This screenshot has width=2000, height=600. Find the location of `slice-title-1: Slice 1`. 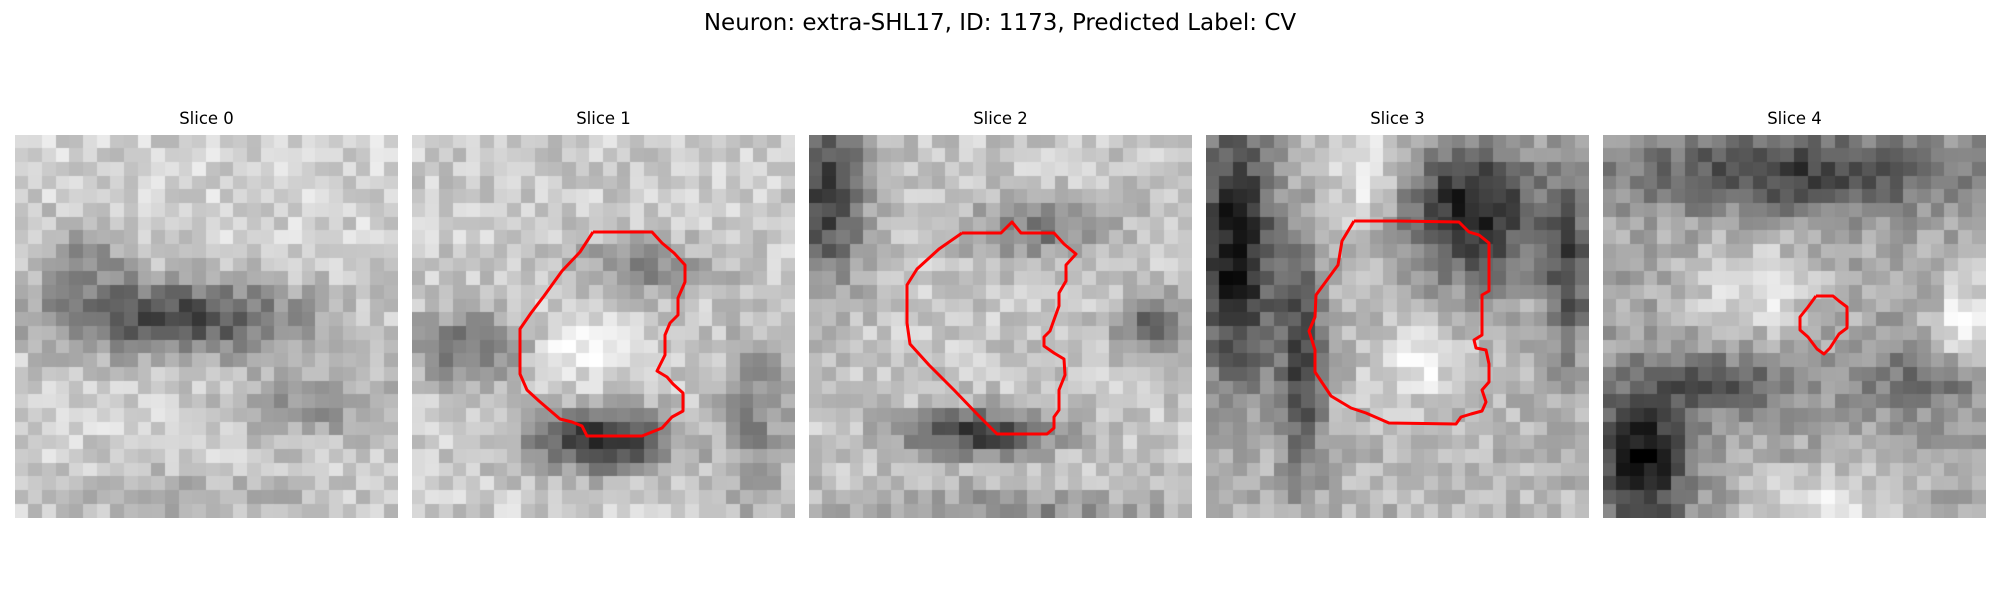

slice-title-1: Slice 1 is located at coordinates (603, 118).